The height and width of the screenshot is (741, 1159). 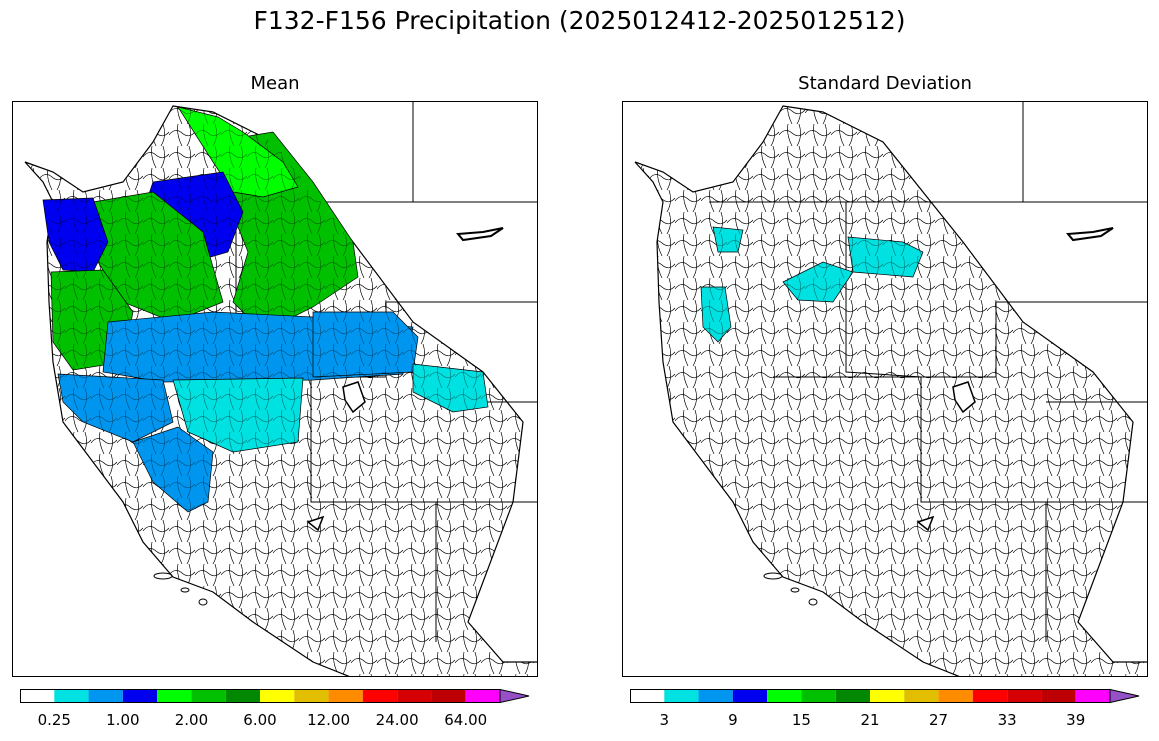 I want to click on sd-salton-sea, so click(x=925, y=523).